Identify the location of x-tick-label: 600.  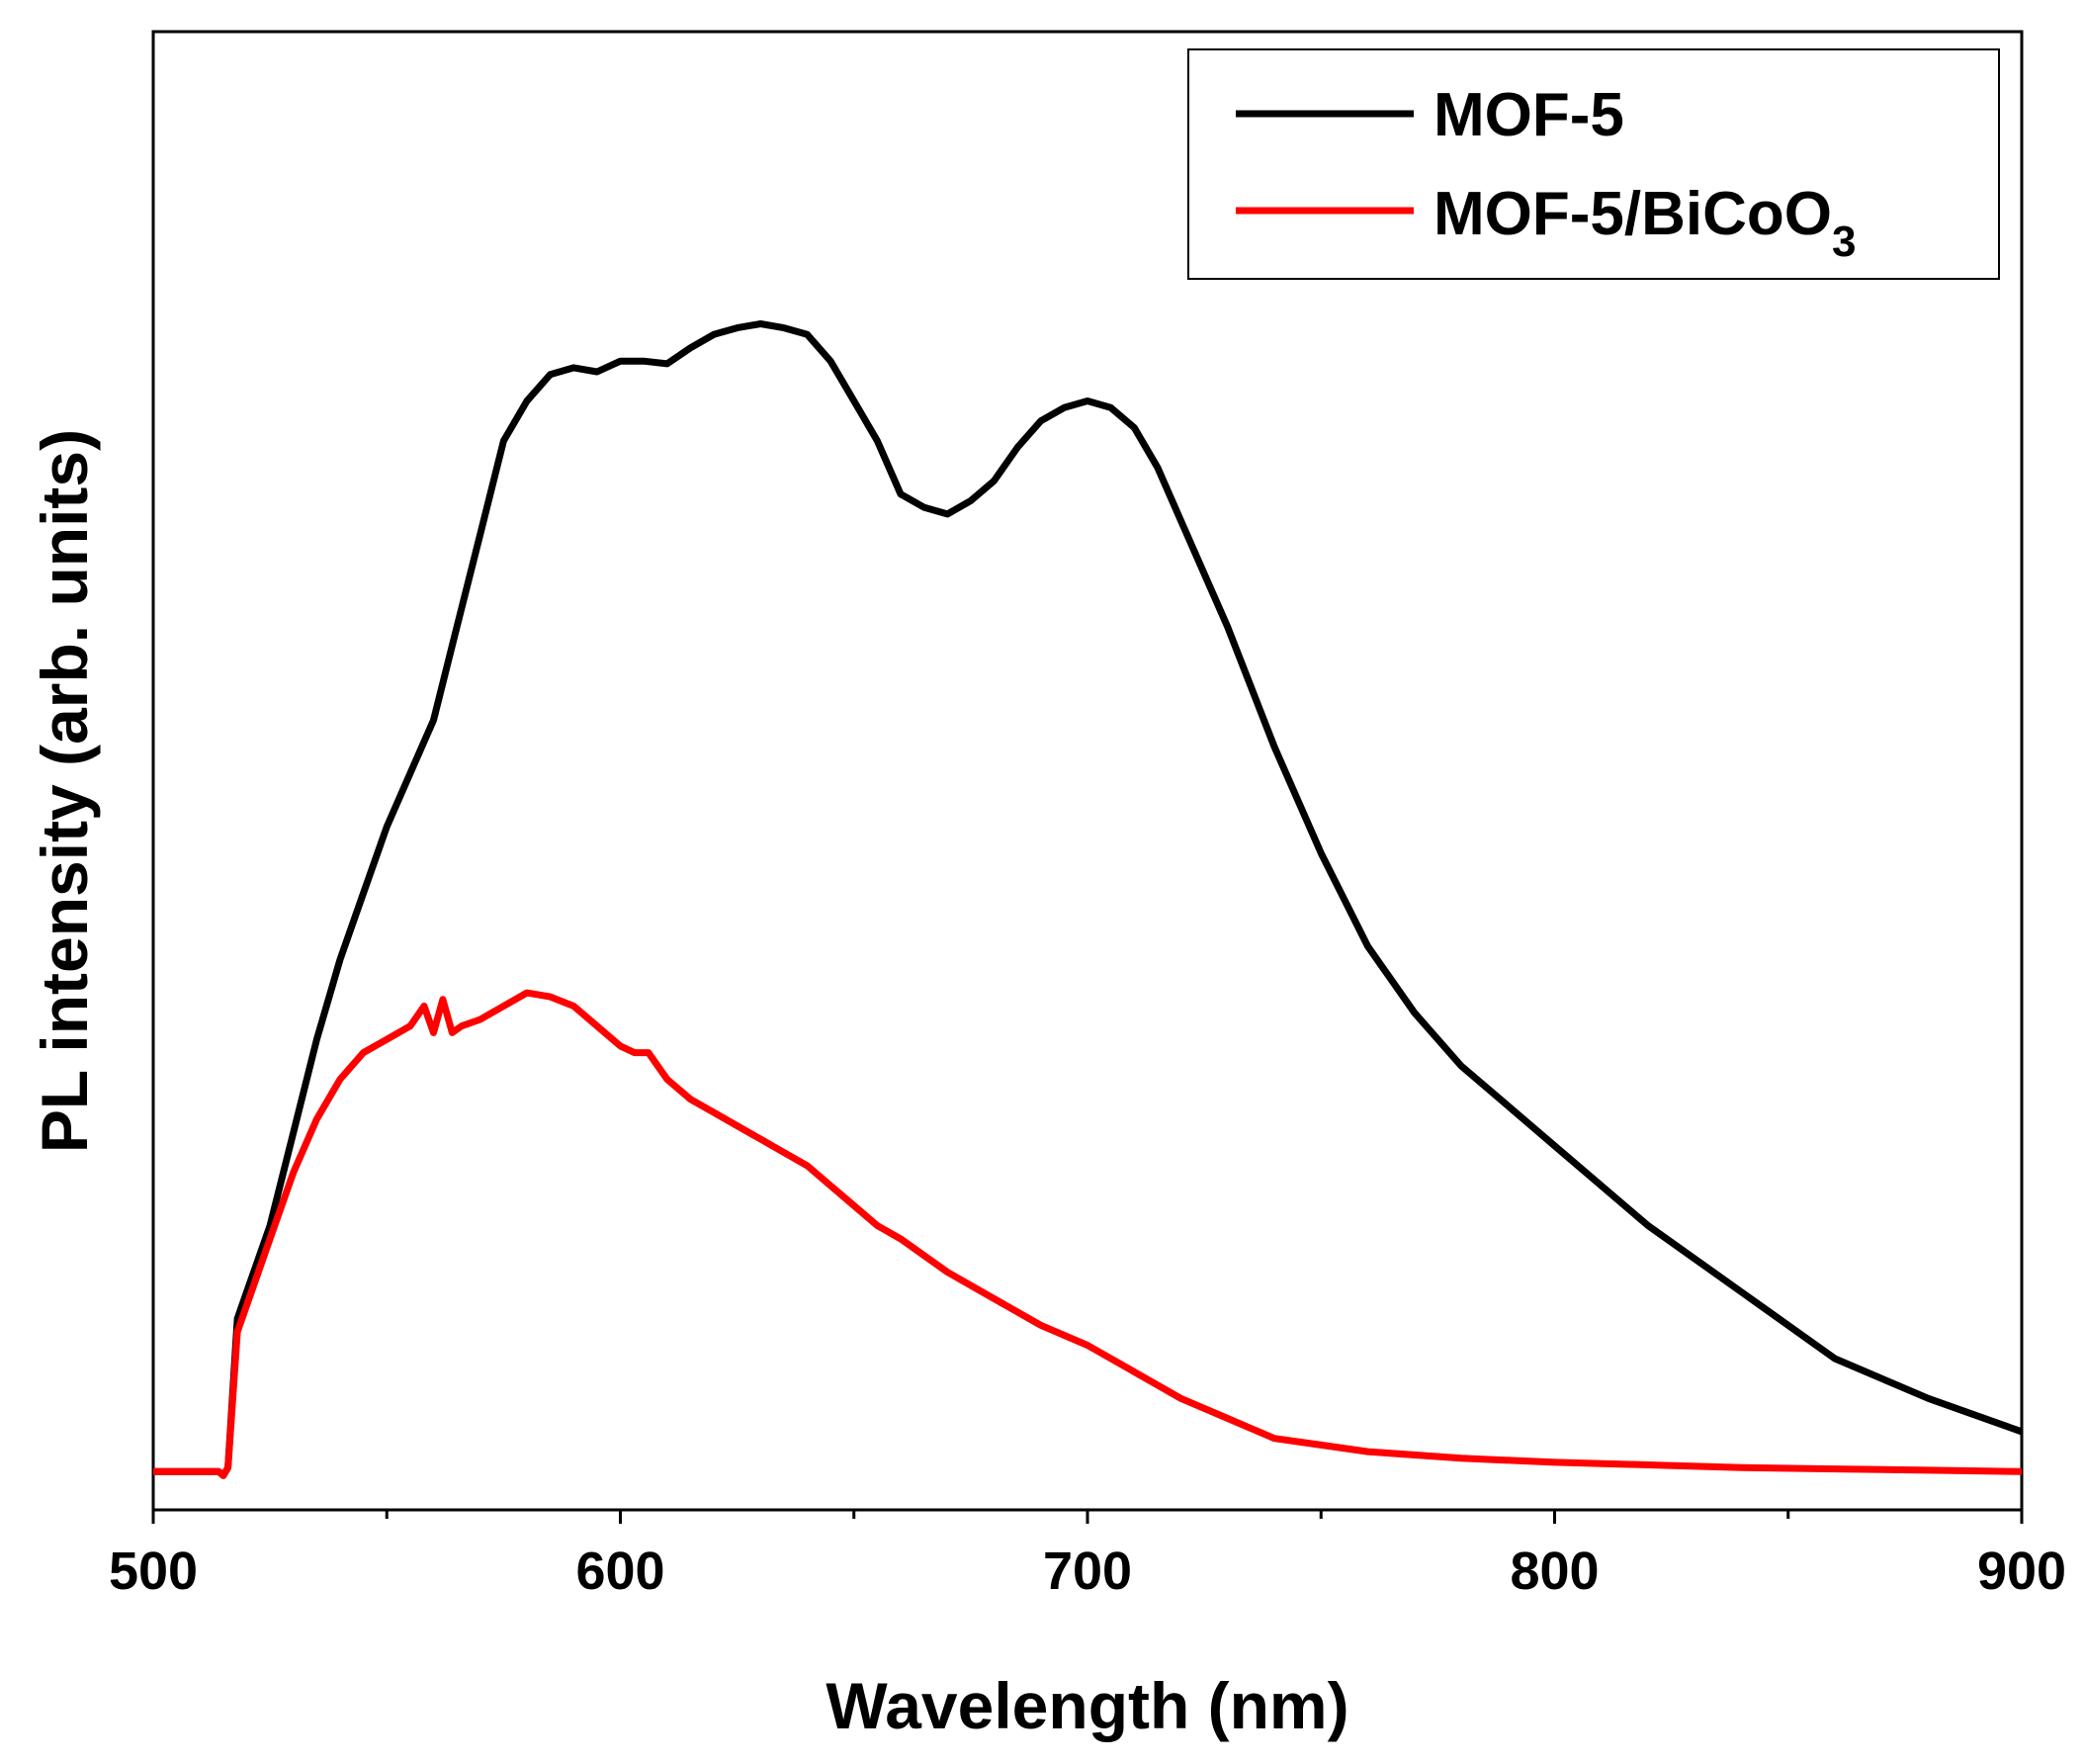
(619, 1571).